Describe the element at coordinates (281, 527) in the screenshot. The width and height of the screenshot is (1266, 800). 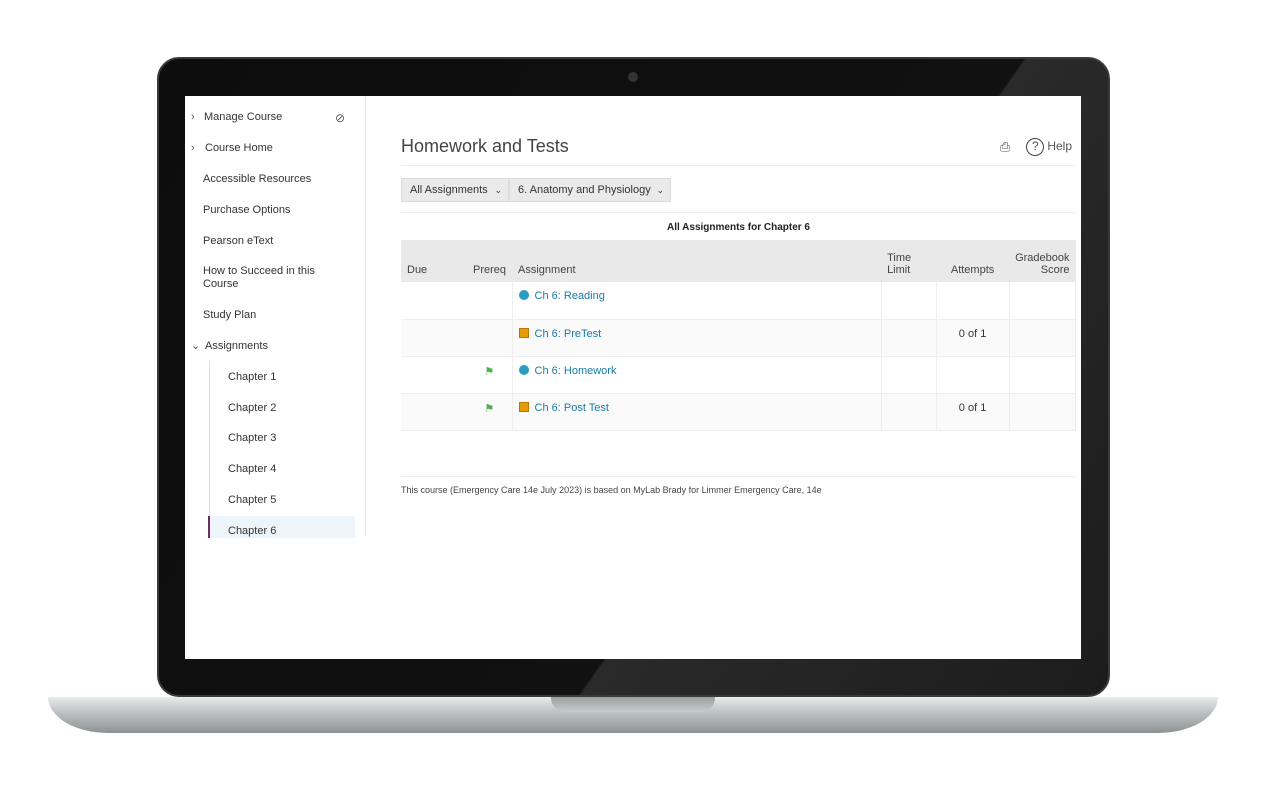
I see `sidebar-chapter-6: Chapter 6` at that location.